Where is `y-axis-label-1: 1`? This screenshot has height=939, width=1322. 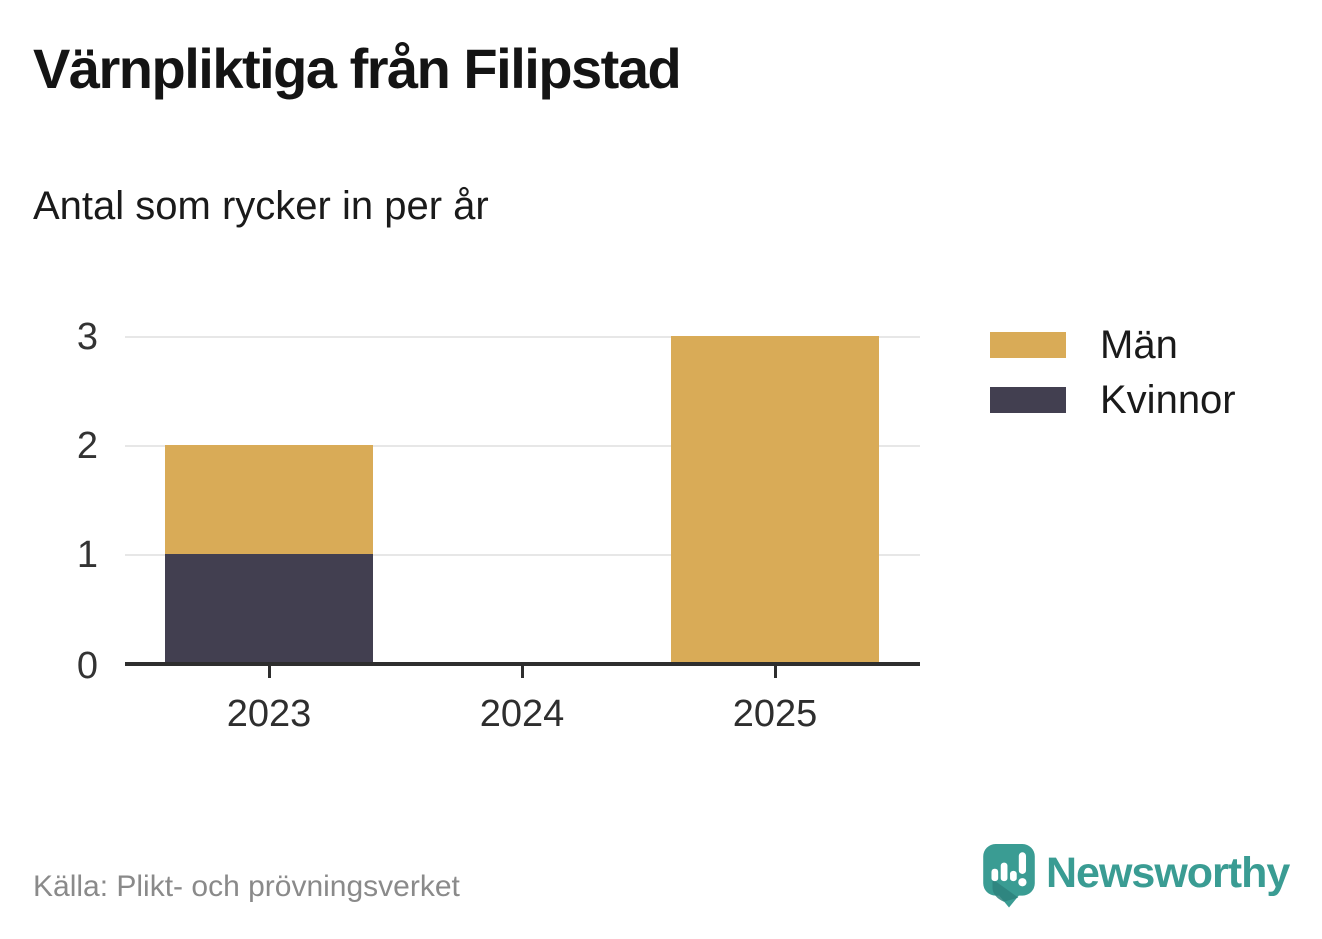 y-axis-label-1: 1 is located at coordinates (87, 555).